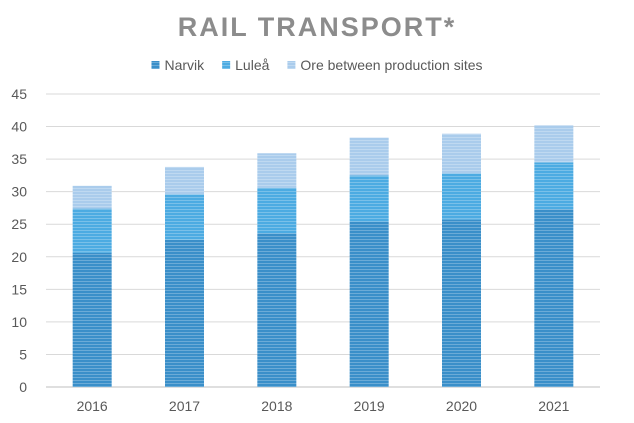 The width and height of the screenshot is (634, 423). What do you see at coordinates (184, 406) in the screenshot?
I see `x-tick-label: 2017` at bounding box center [184, 406].